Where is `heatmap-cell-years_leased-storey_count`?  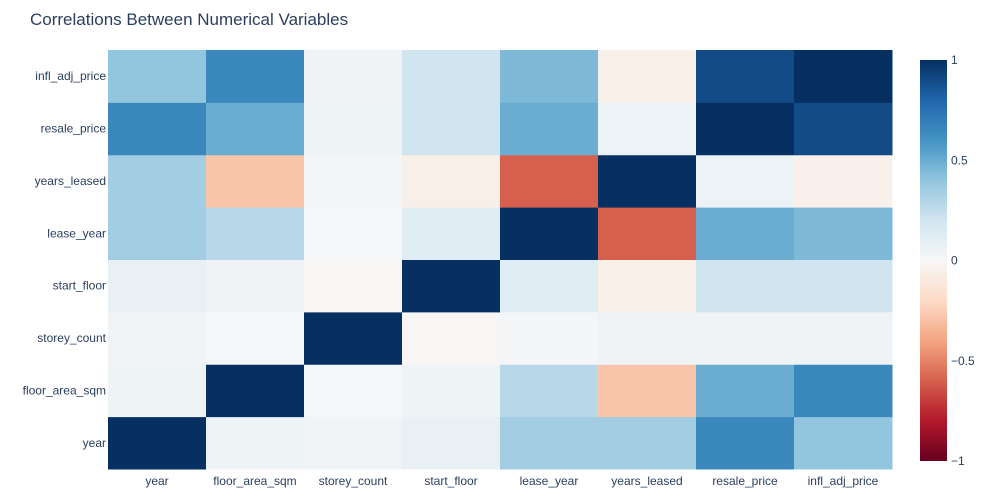 heatmap-cell-years_leased-storey_count is located at coordinates (353, 181).